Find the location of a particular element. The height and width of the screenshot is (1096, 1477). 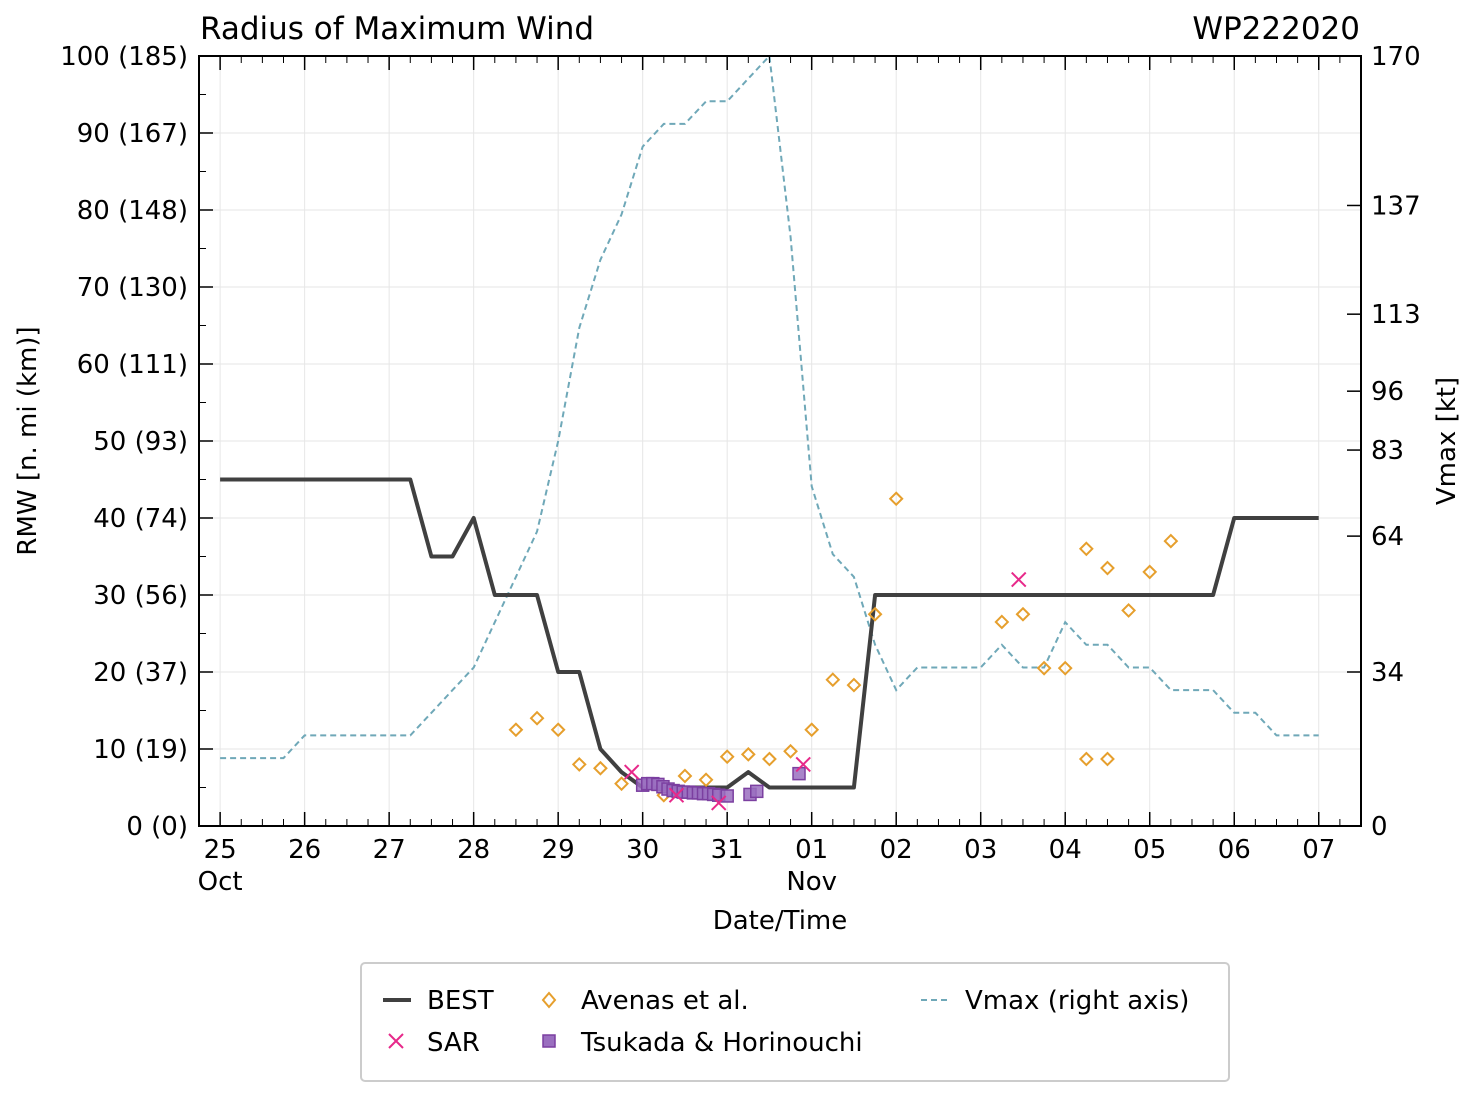

legend-swatch-avenas is located at coordinates (549, 1000).